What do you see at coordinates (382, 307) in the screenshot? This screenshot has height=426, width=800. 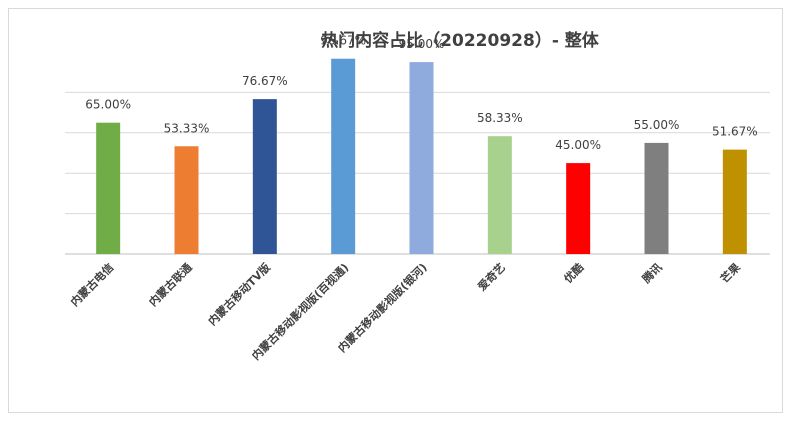 I see `x-tick-label: 内蒙古移动影视版(银河)` at bounding box center [382, 307].